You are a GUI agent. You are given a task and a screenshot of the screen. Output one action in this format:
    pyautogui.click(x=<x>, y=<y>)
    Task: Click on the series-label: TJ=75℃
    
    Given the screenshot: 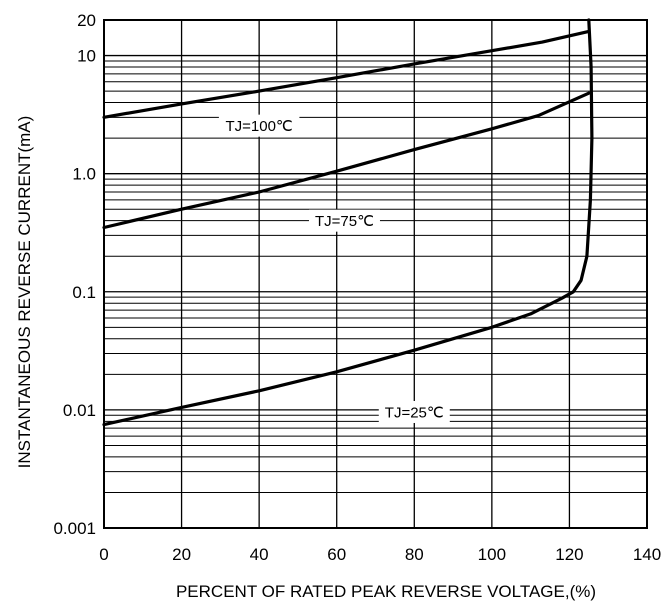 What is the action you would take?
    pyautogui.click(x=344, y=221)
    